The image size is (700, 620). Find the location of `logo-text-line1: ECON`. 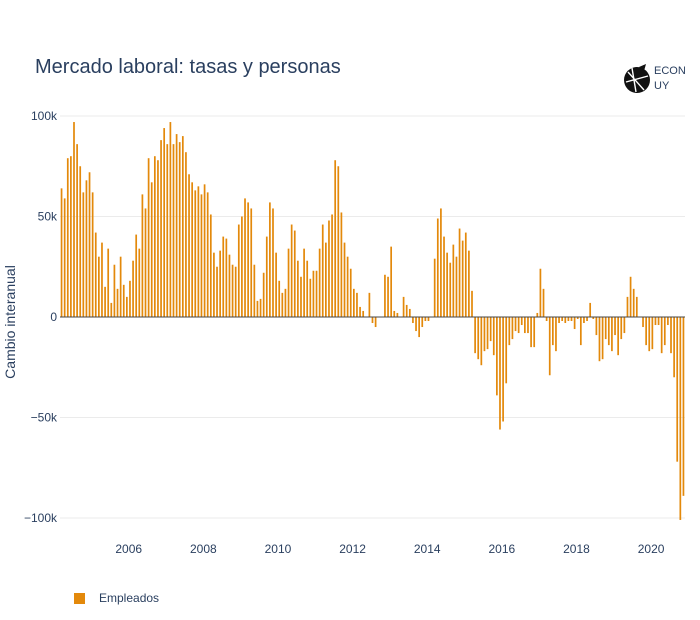

logo-text-line1: ECON is located at coordinates (670, 71).